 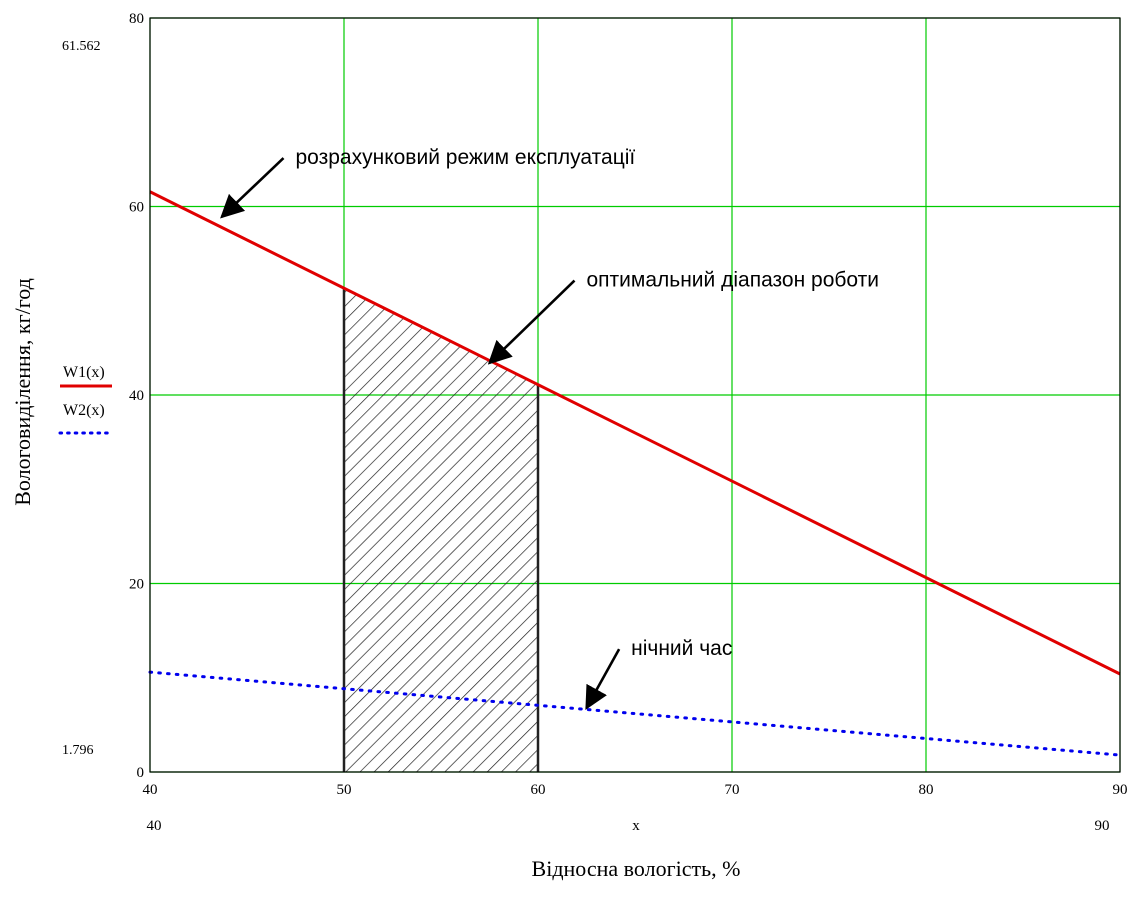 What do you see at coordinates (136, 19) in the screenshot?
I see `y-tick-label: 80` at bounding box center [136, 19].